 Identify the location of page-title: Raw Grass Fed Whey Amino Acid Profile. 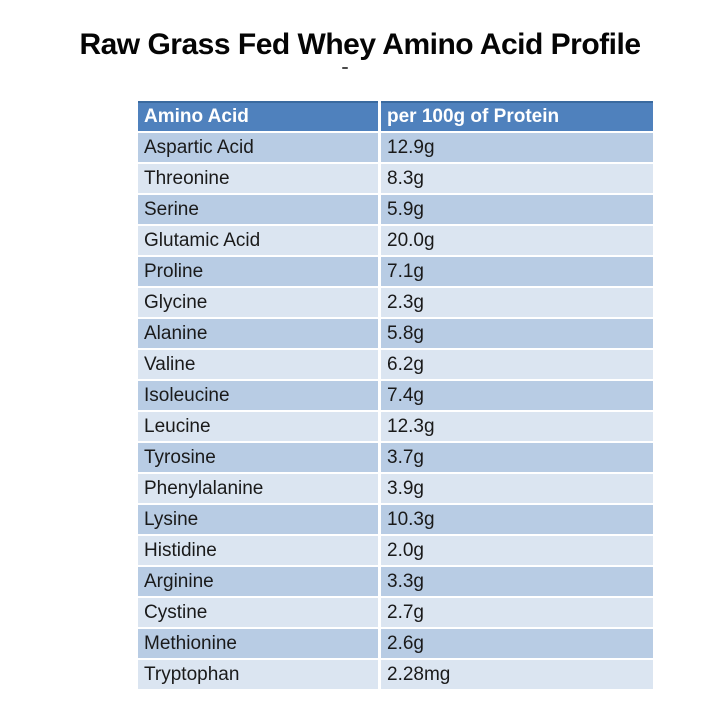
(360, 44).